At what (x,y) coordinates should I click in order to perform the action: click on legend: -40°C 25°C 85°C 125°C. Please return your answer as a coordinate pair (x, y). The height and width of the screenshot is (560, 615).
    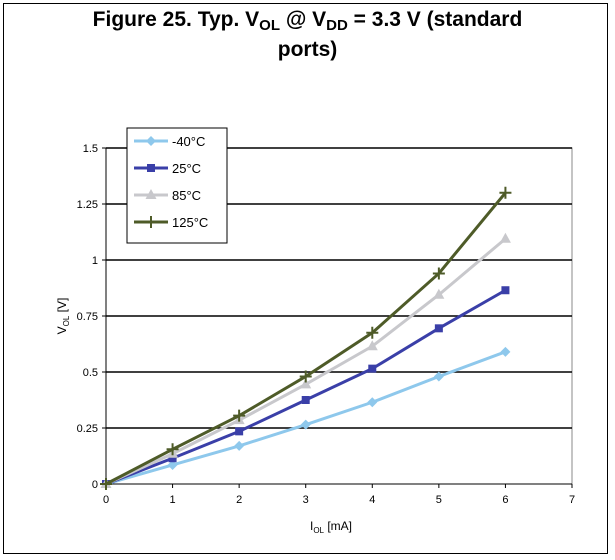
    Looking at the image, I should click on (177, 185).